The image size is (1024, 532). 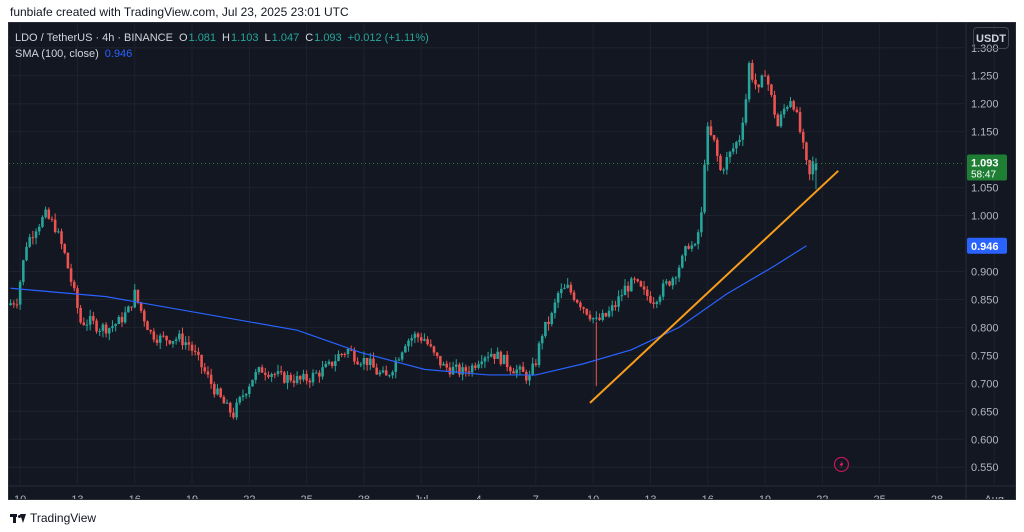 I want to click on price-axis-label: 0.700, so click(x=985, y=384).